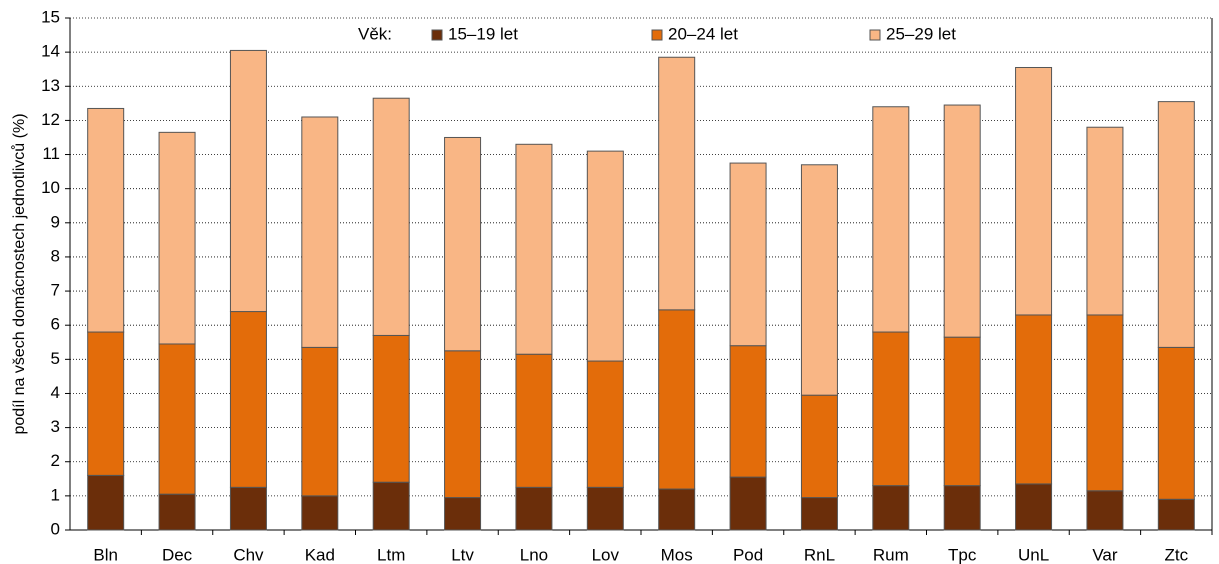 This screenshot has height=564, width=1219. I want to click on y-tick-label: 11, so click(51, 153).